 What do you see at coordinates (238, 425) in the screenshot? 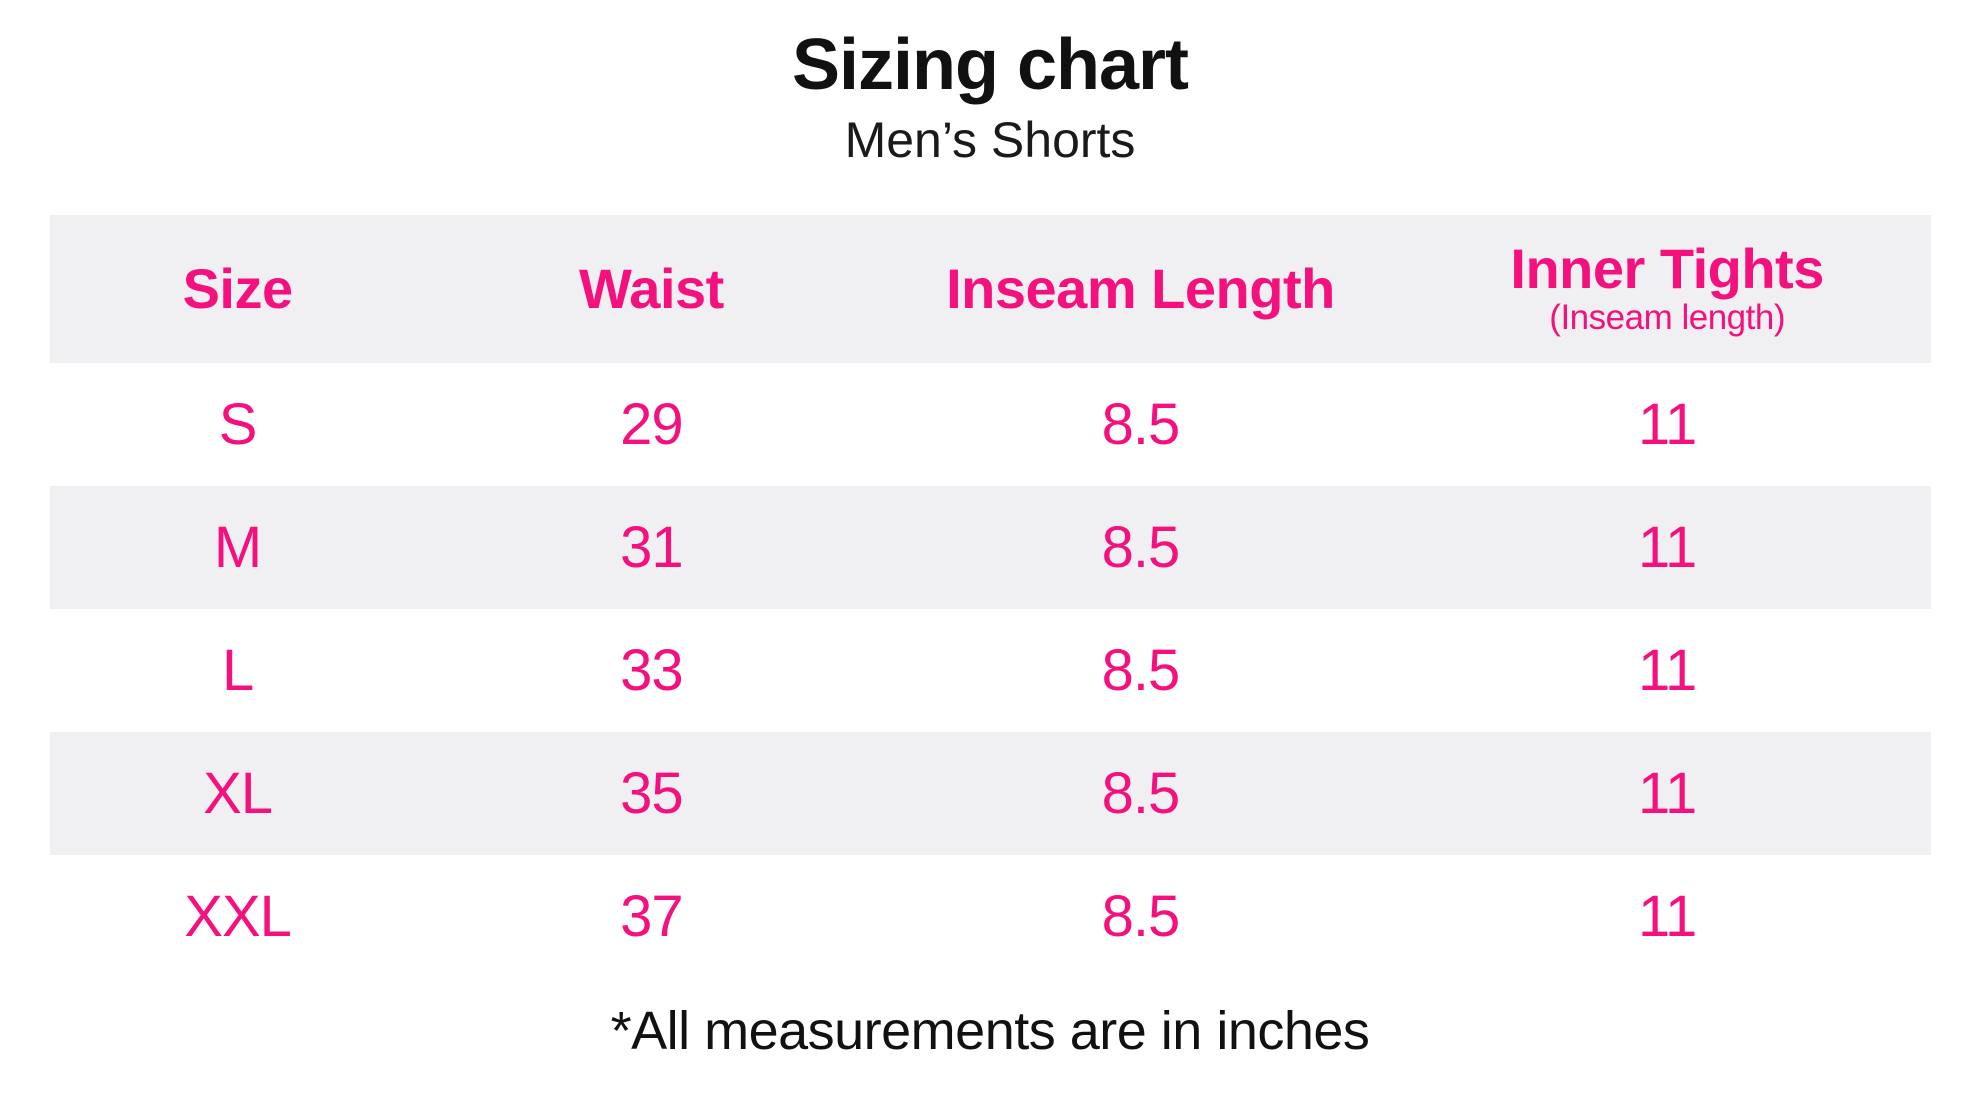
I see `cell-size: S` at bounding box center [238, 425].